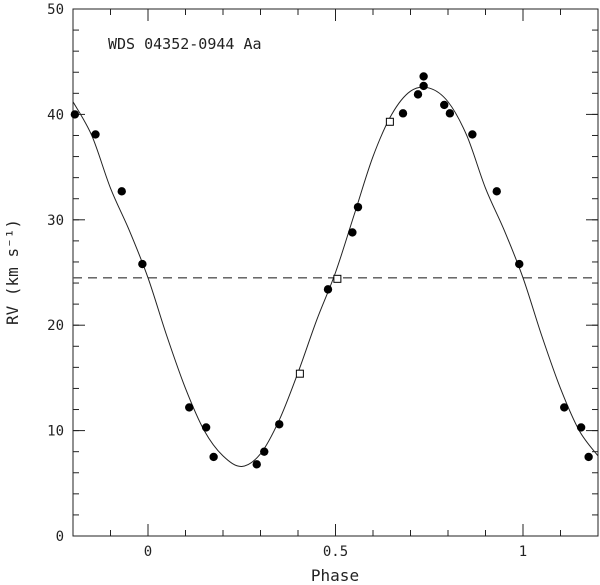 The width and height of the screenshot is (600, 585). I want to click on y-tick-label: 40, so click(55, 115).